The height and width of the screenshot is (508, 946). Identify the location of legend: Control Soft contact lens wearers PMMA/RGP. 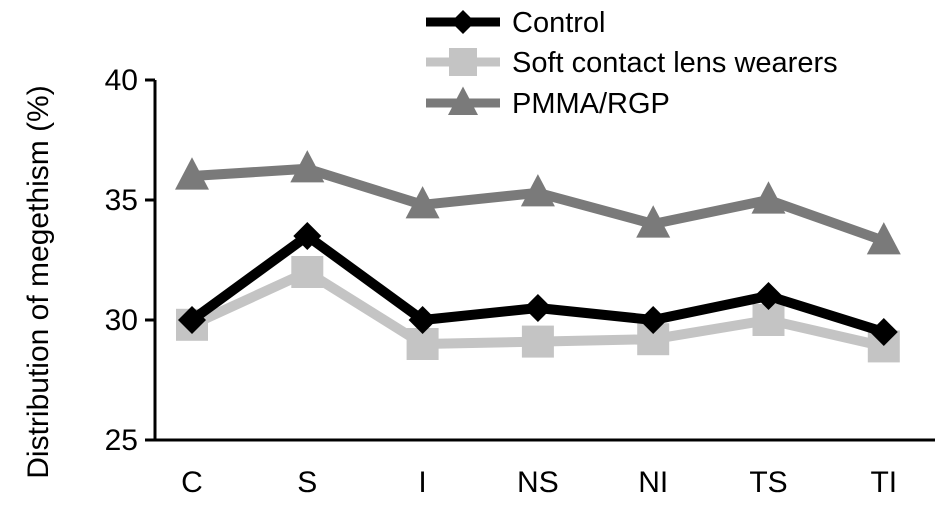
(632, 63).